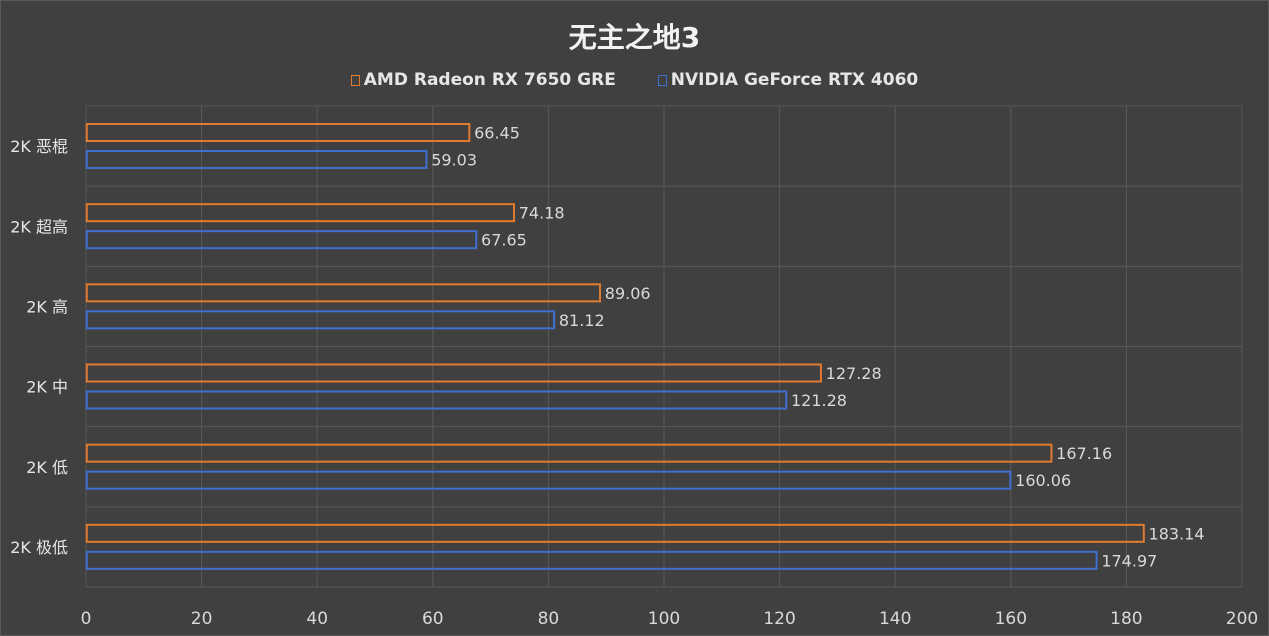 The width and height of the screenshot is (1269, 636). Describe the element at coordinates (47, 387) in the screenshot. I see `category-label: 2K 中` at that location.